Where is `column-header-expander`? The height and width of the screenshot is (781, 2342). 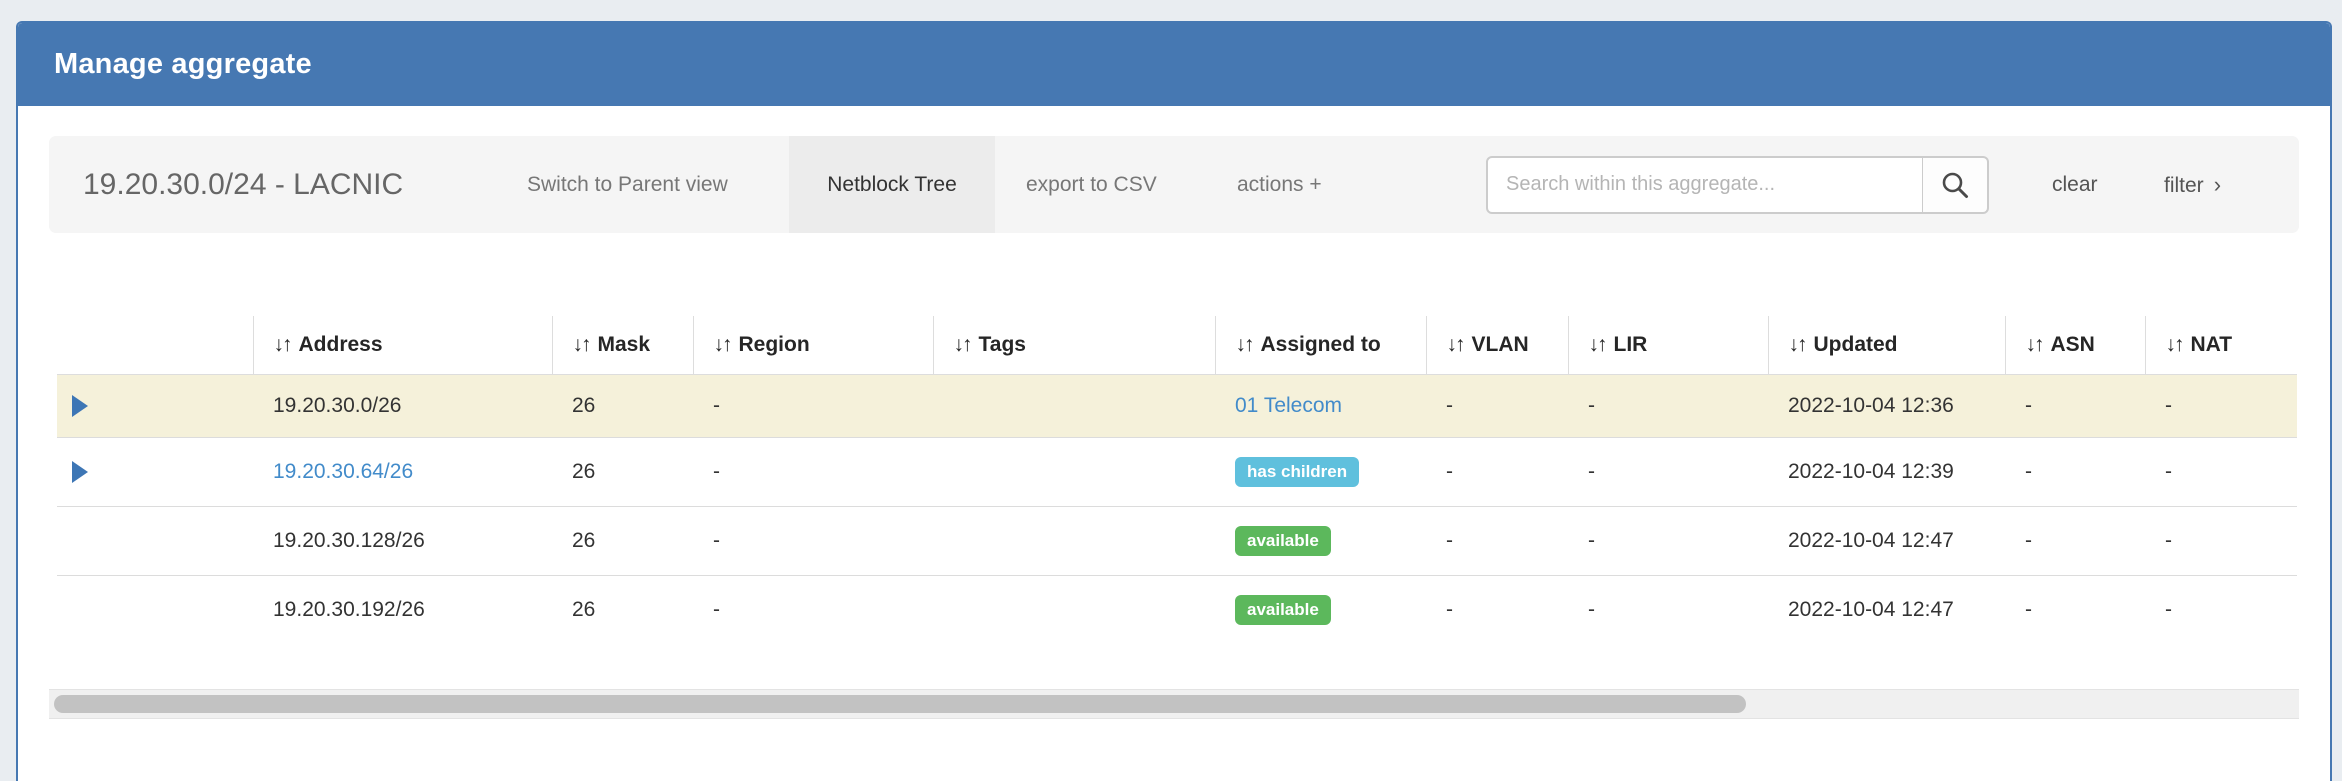 column-header-expander is located at coordinates (155, 345).